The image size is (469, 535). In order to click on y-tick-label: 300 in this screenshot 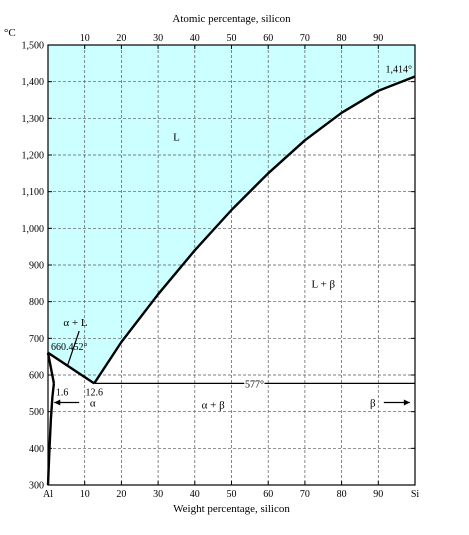, I will do `click(36, 486)`.